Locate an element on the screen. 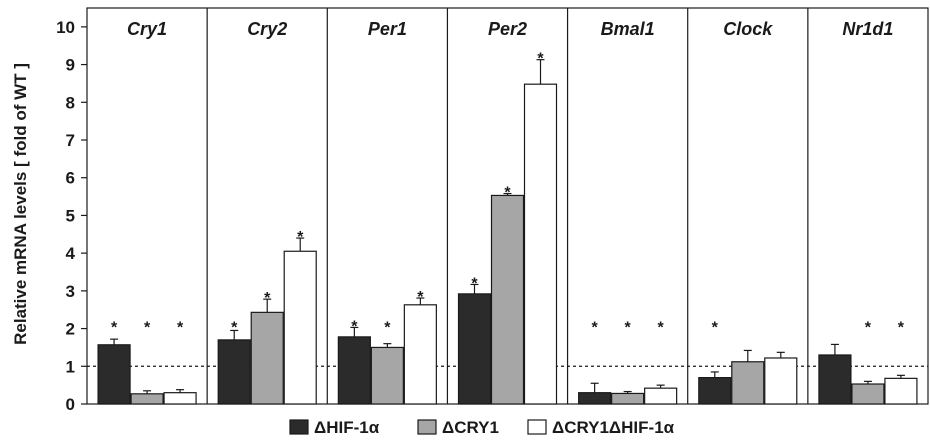 The height and width of the screenshot is (445, 930). gene-label-per2: Per2 is located at coordinates (507, 29).